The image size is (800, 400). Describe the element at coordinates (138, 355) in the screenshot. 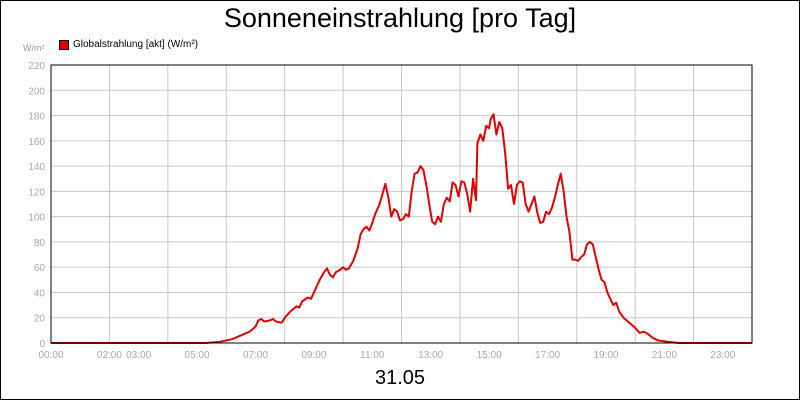

I see `x-tick-label: 03:00` at that location.